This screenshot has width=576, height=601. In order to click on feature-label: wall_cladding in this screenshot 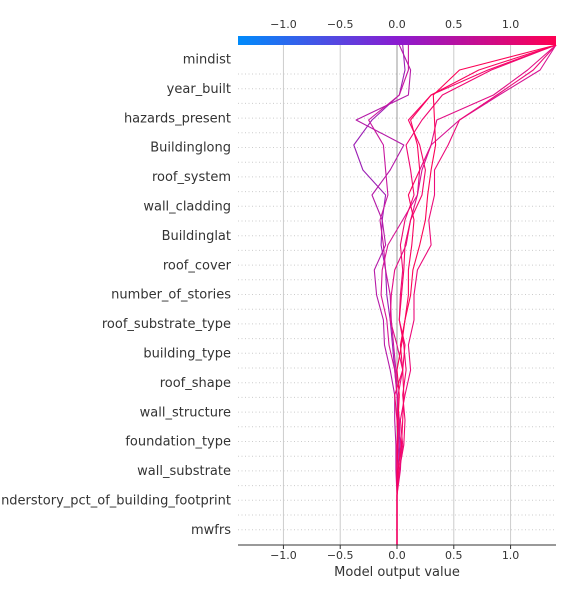, I will do `click(187, 207)`.